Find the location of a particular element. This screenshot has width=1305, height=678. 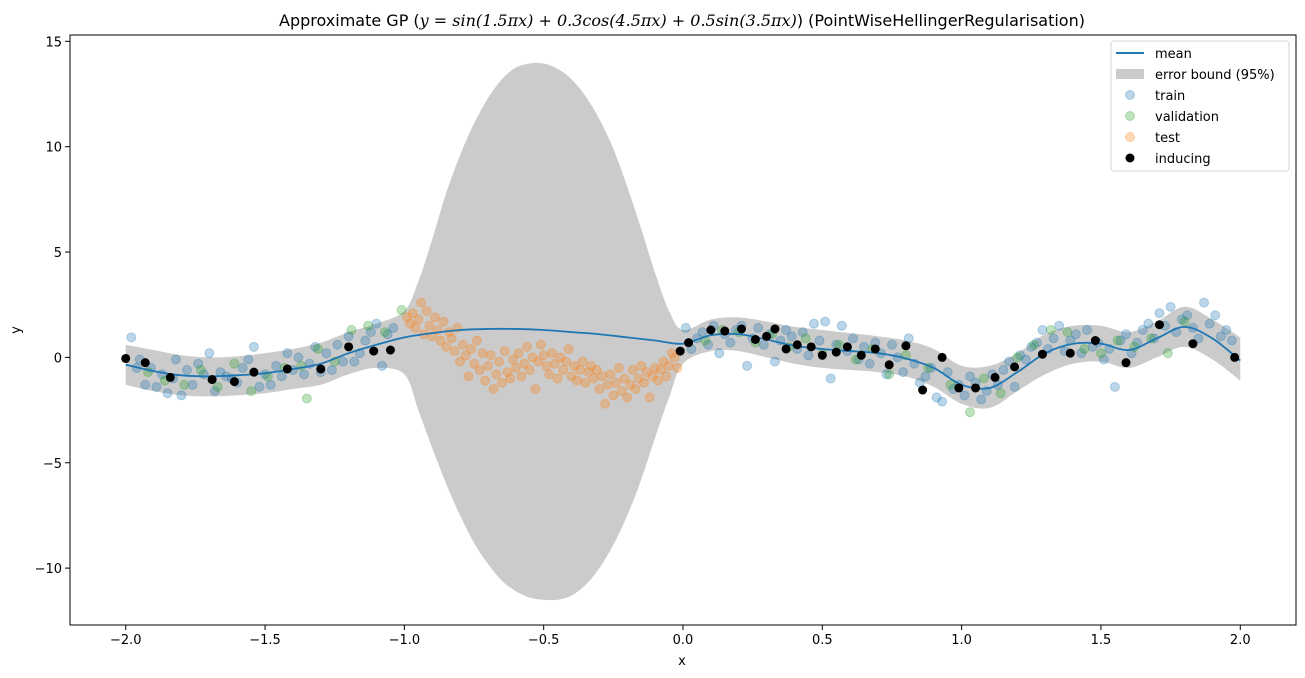

x-tick-label: −1.0 is located at coordinates (405, 640).